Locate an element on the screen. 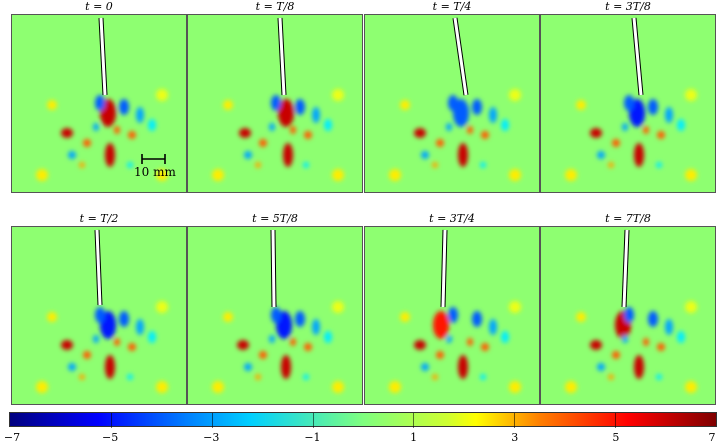  colorbar-tick-label: 1 is located at coordinates (414, 437).